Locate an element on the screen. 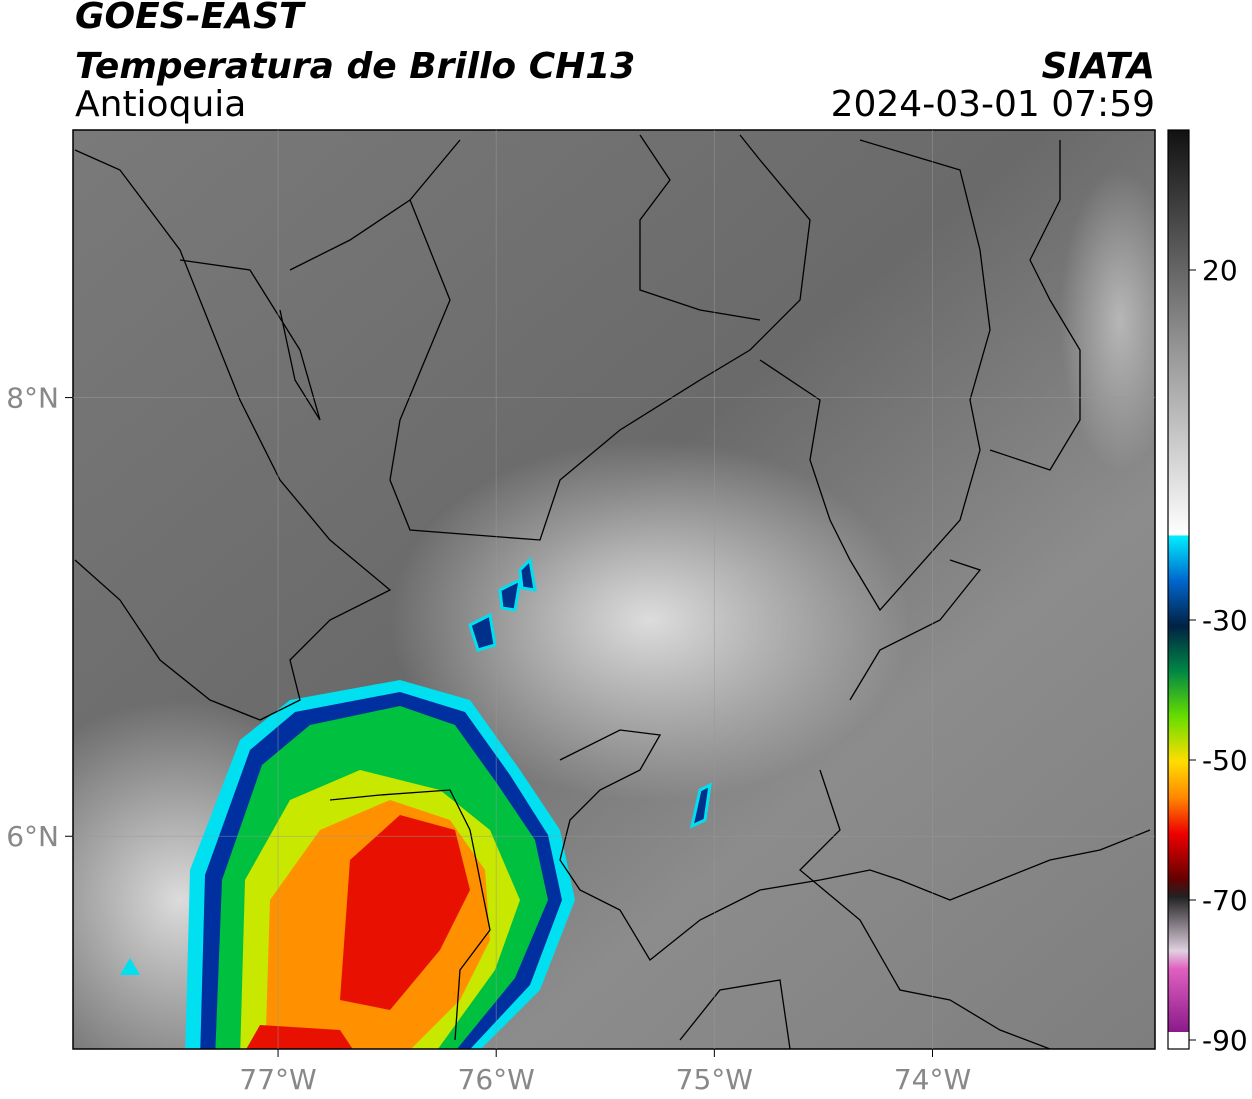  colorbar-label: -90 is located at coordinates (1225, 1040).